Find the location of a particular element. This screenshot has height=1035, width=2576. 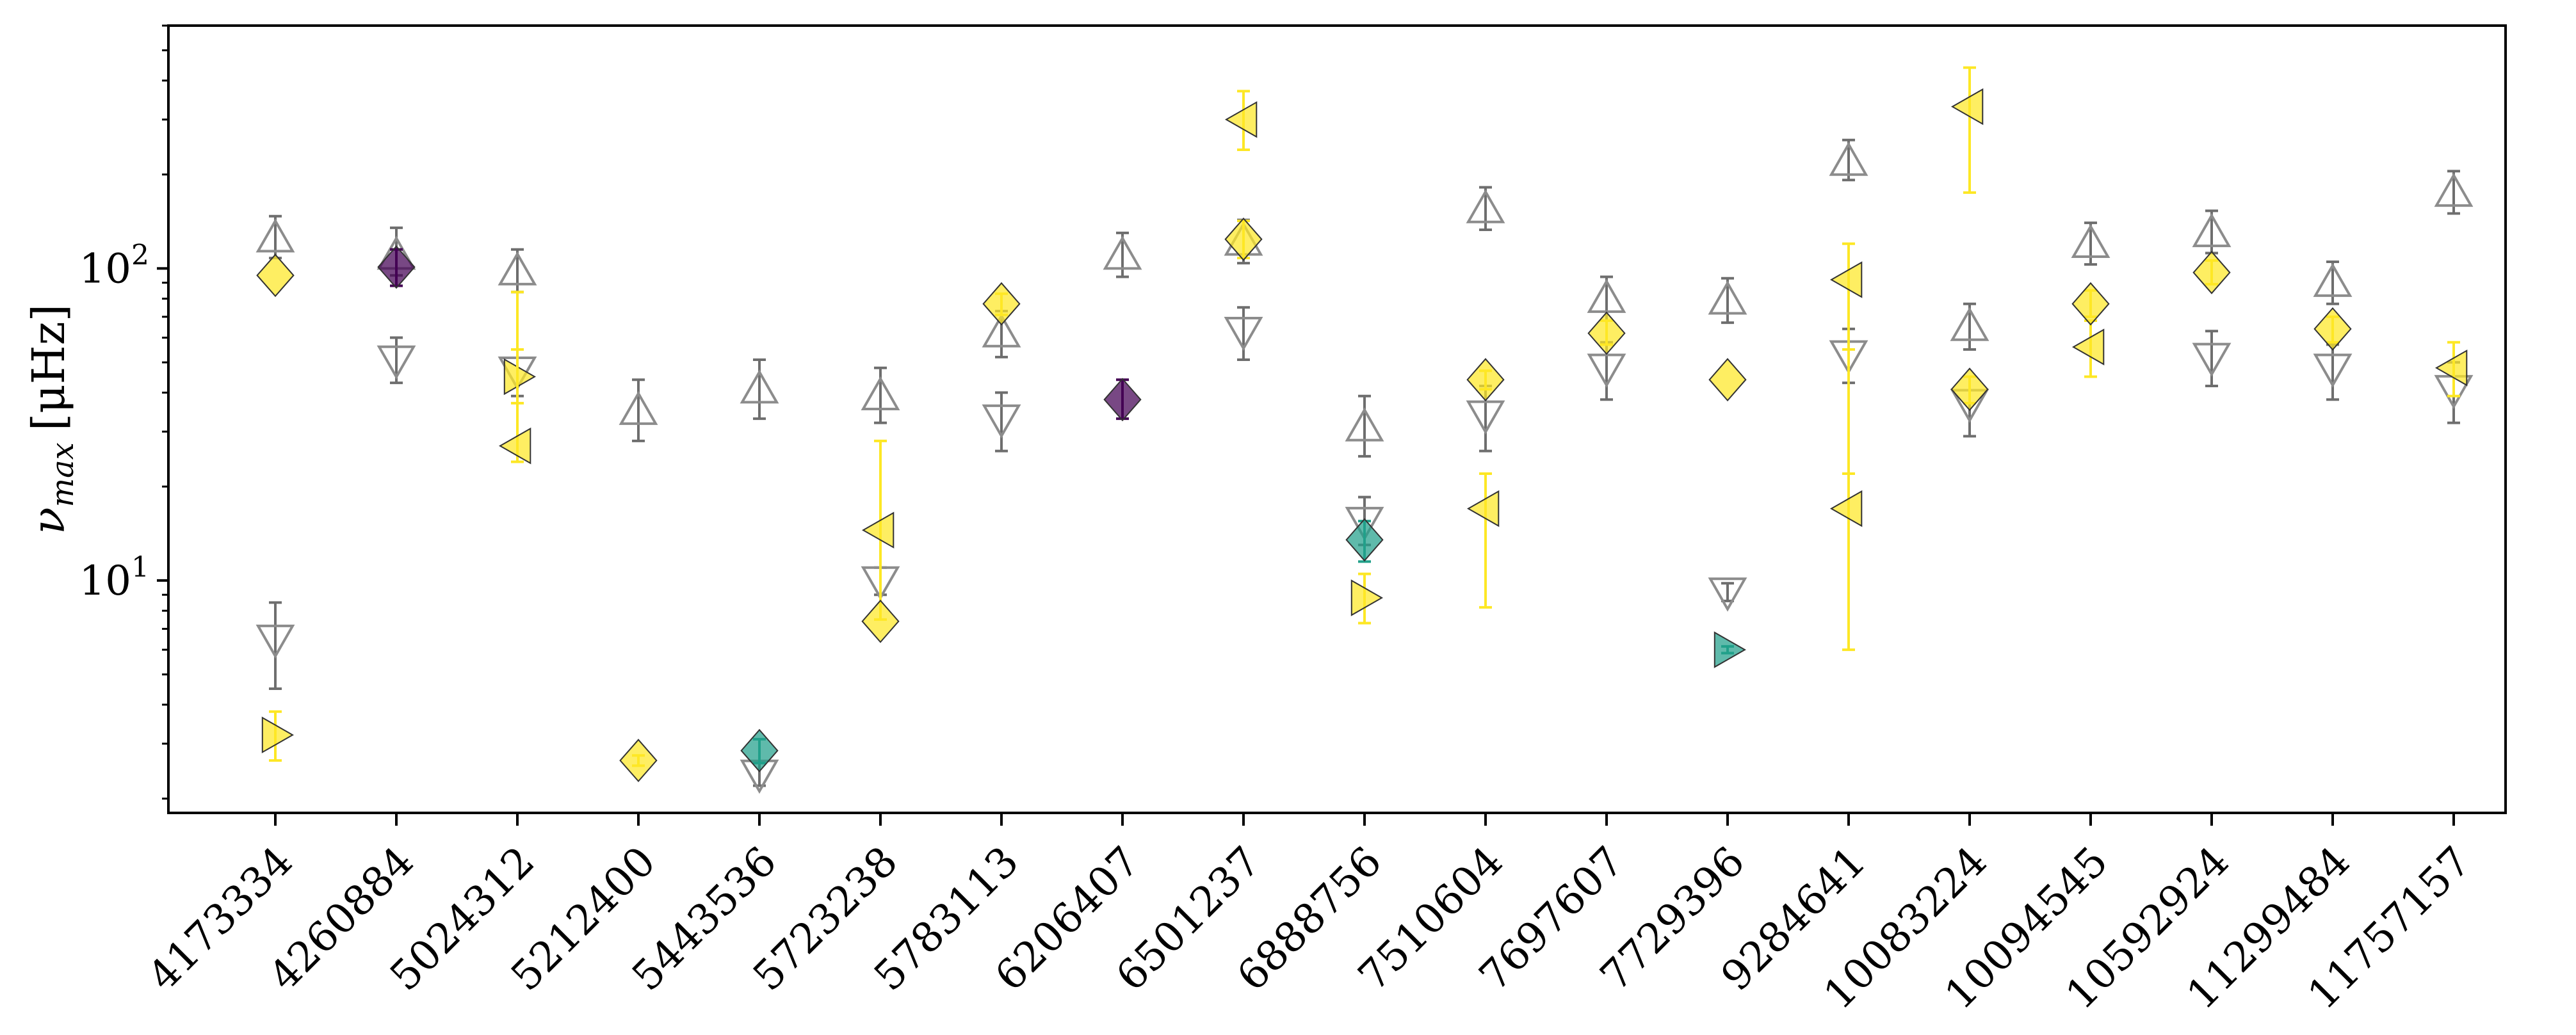

y-tick-label: 10¹ is located at coordinates (114, 578).